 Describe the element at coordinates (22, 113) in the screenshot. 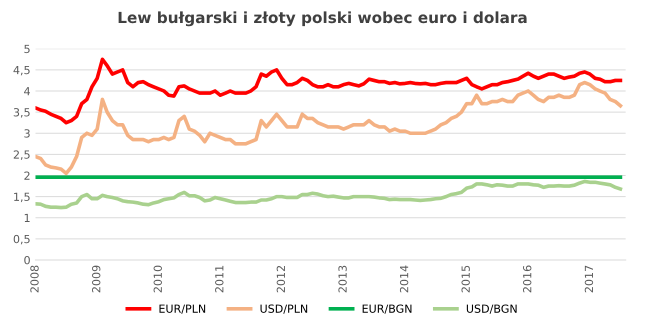

I see `y-tick-label: 3,5` at that location.